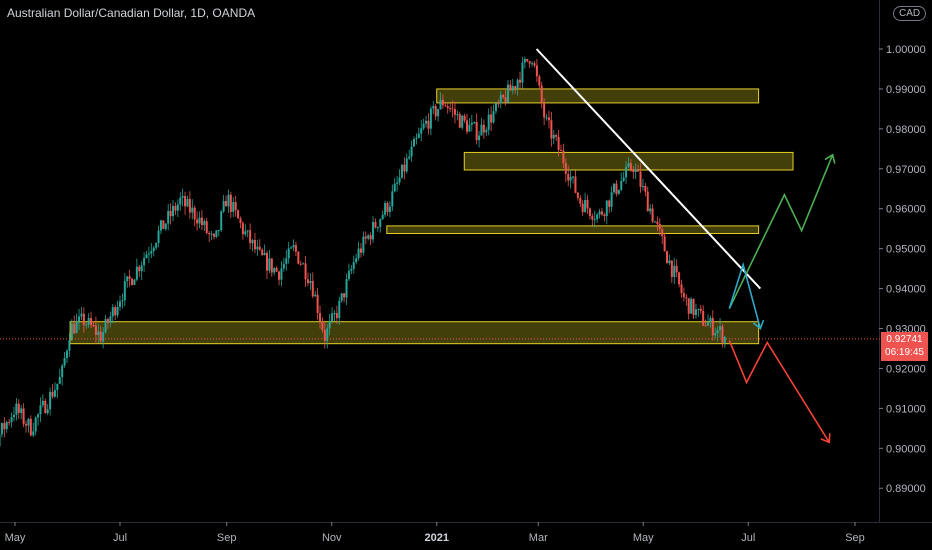 The height and width of the screenshot is (550, 932). Describe the element at coordinates (910, 13) in the screenshot. I see `currency-badge: CAD` at that location.